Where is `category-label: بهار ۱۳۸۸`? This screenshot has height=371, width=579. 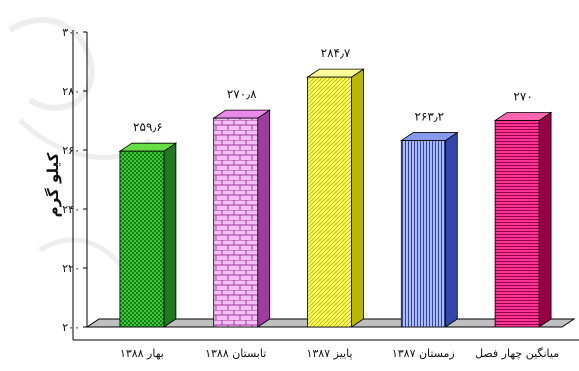 category-label: بهار ۱۳۸۸ is located at coordinates (142, 353).